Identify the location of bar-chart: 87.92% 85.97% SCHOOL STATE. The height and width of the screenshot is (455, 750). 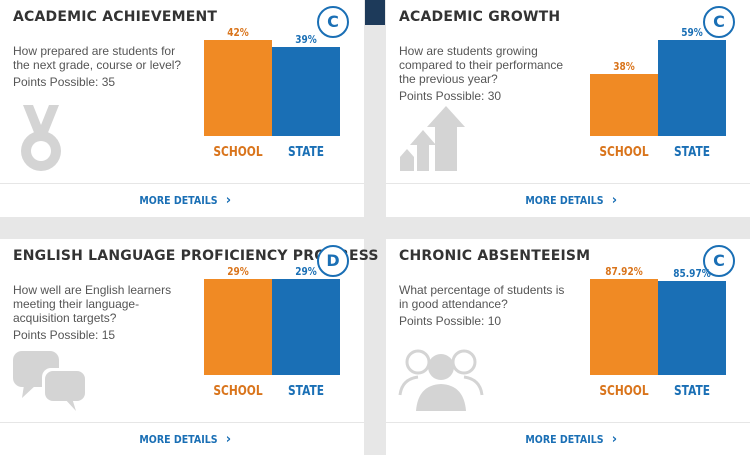
(659, 334).